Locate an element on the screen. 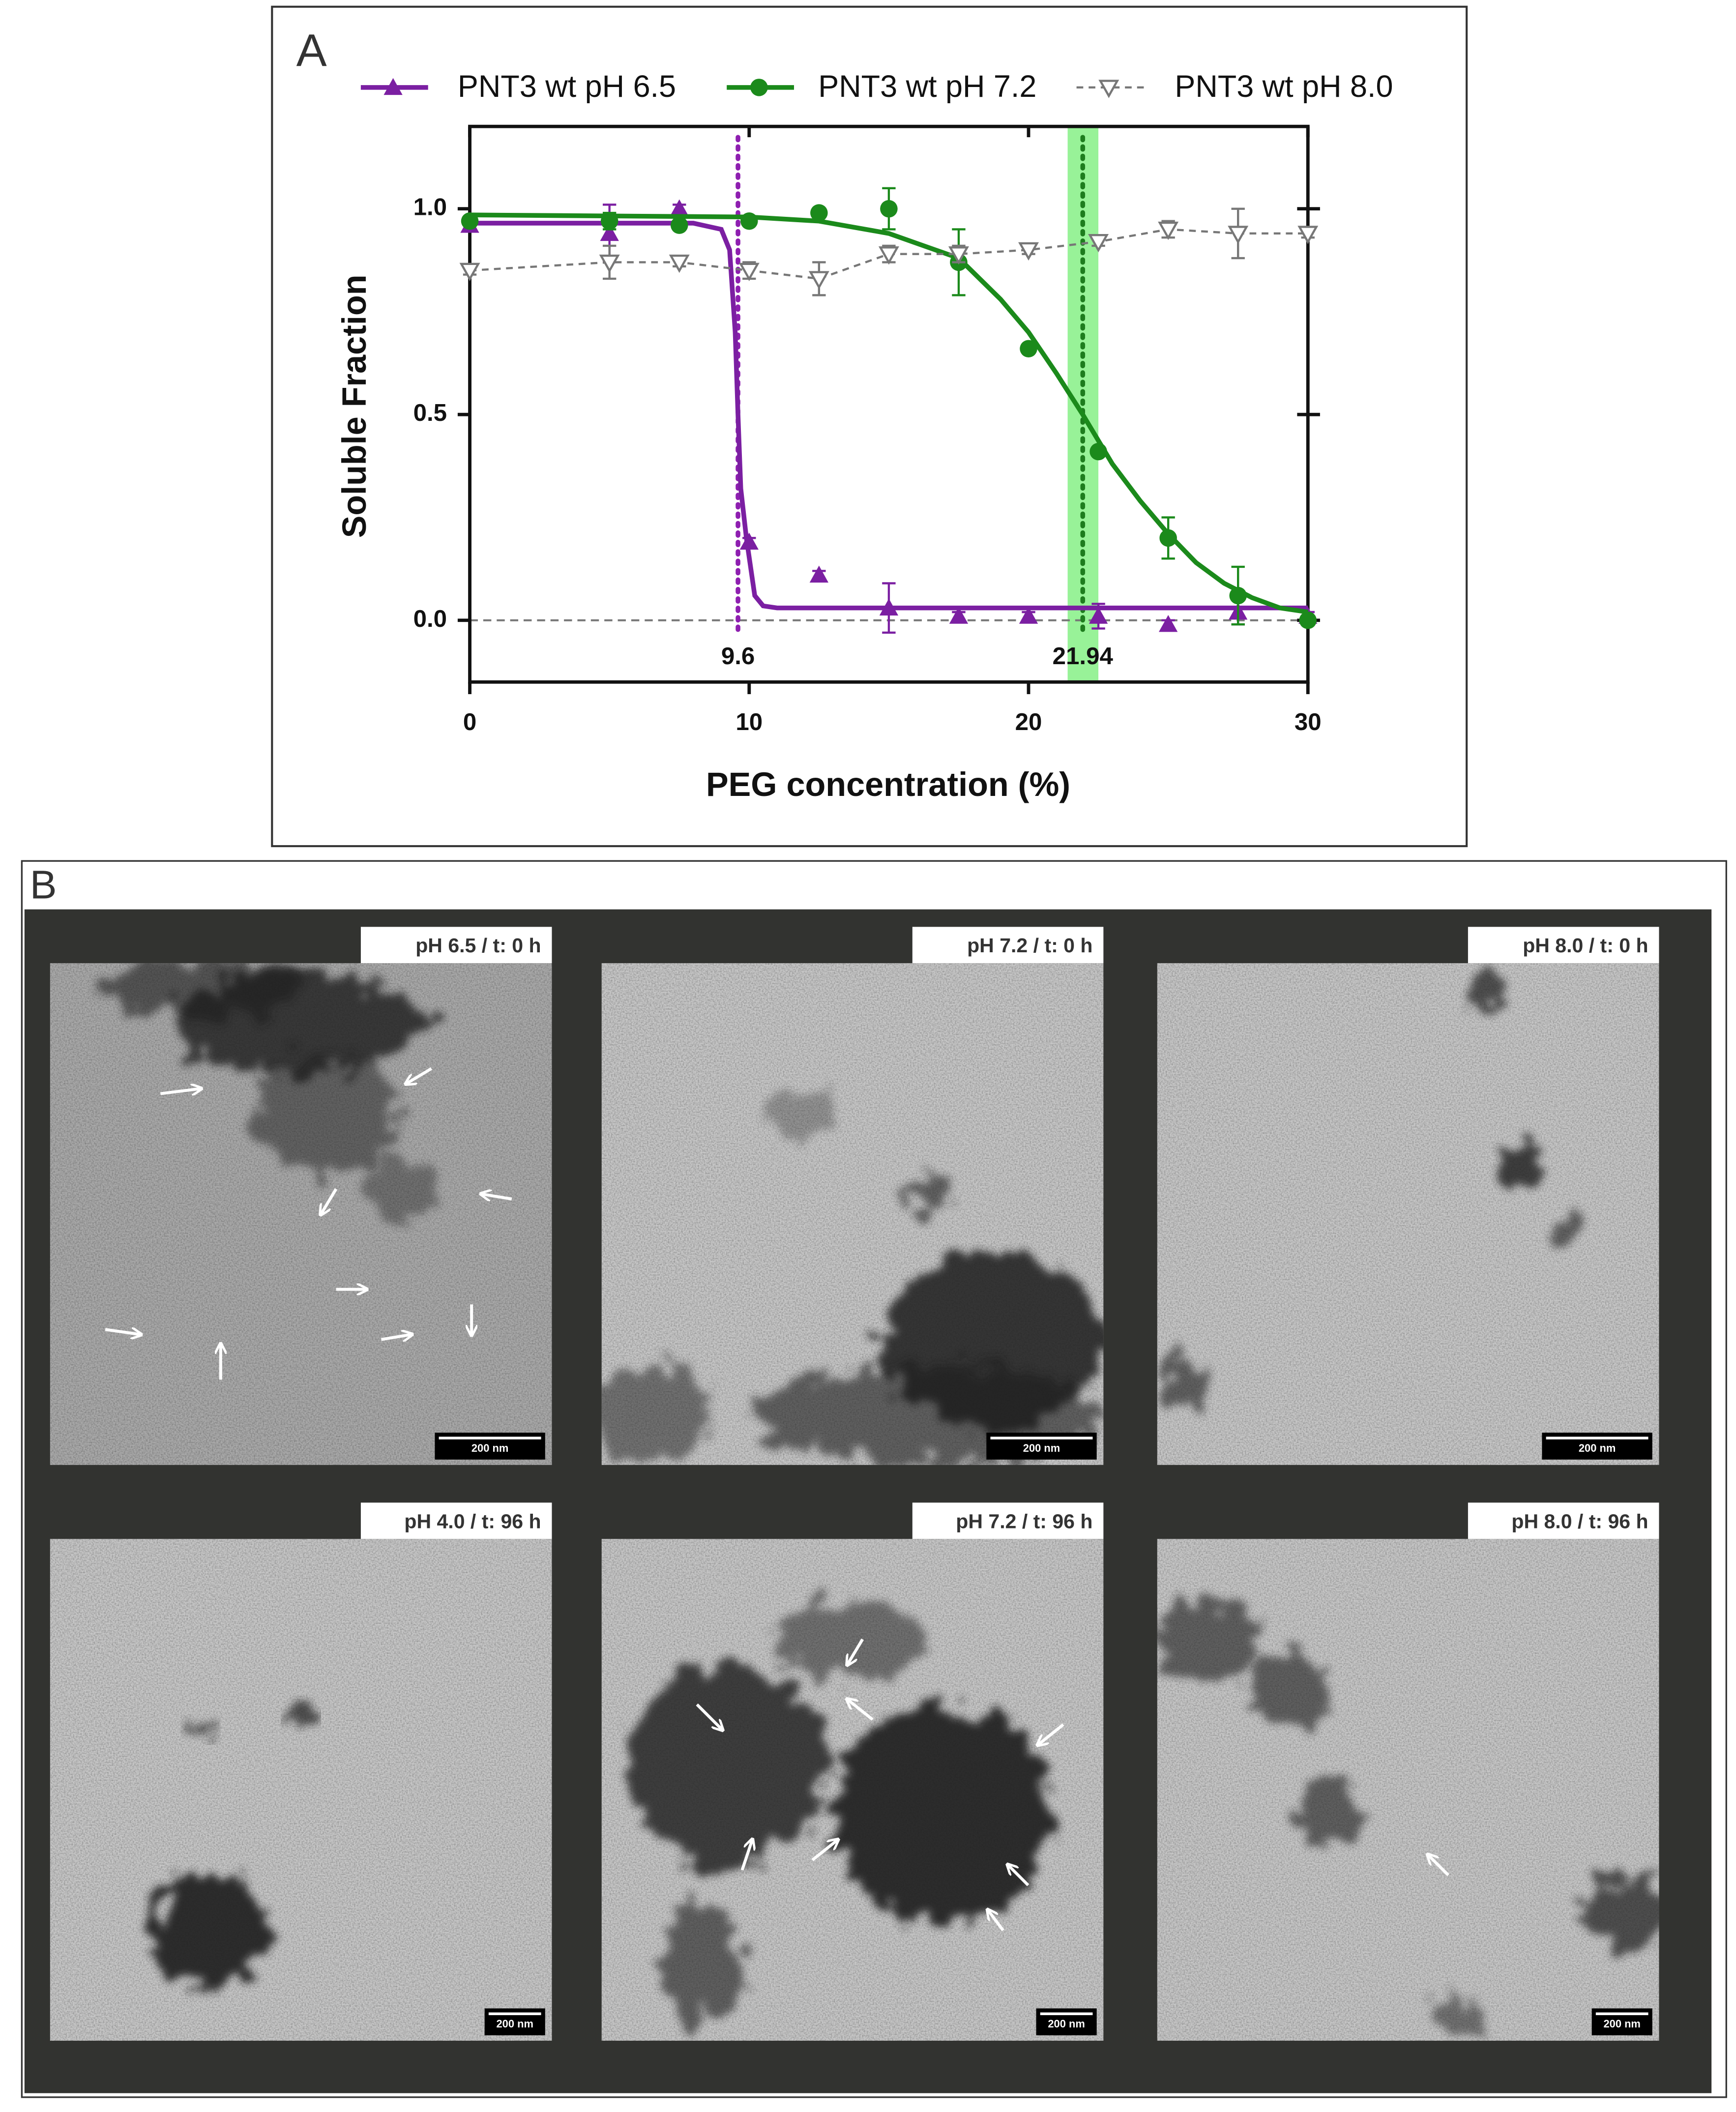 This screenshot has height=2112, width=1736. legend-label: PNT3 wt pH 6.5 is located at coordinates (567, 86).